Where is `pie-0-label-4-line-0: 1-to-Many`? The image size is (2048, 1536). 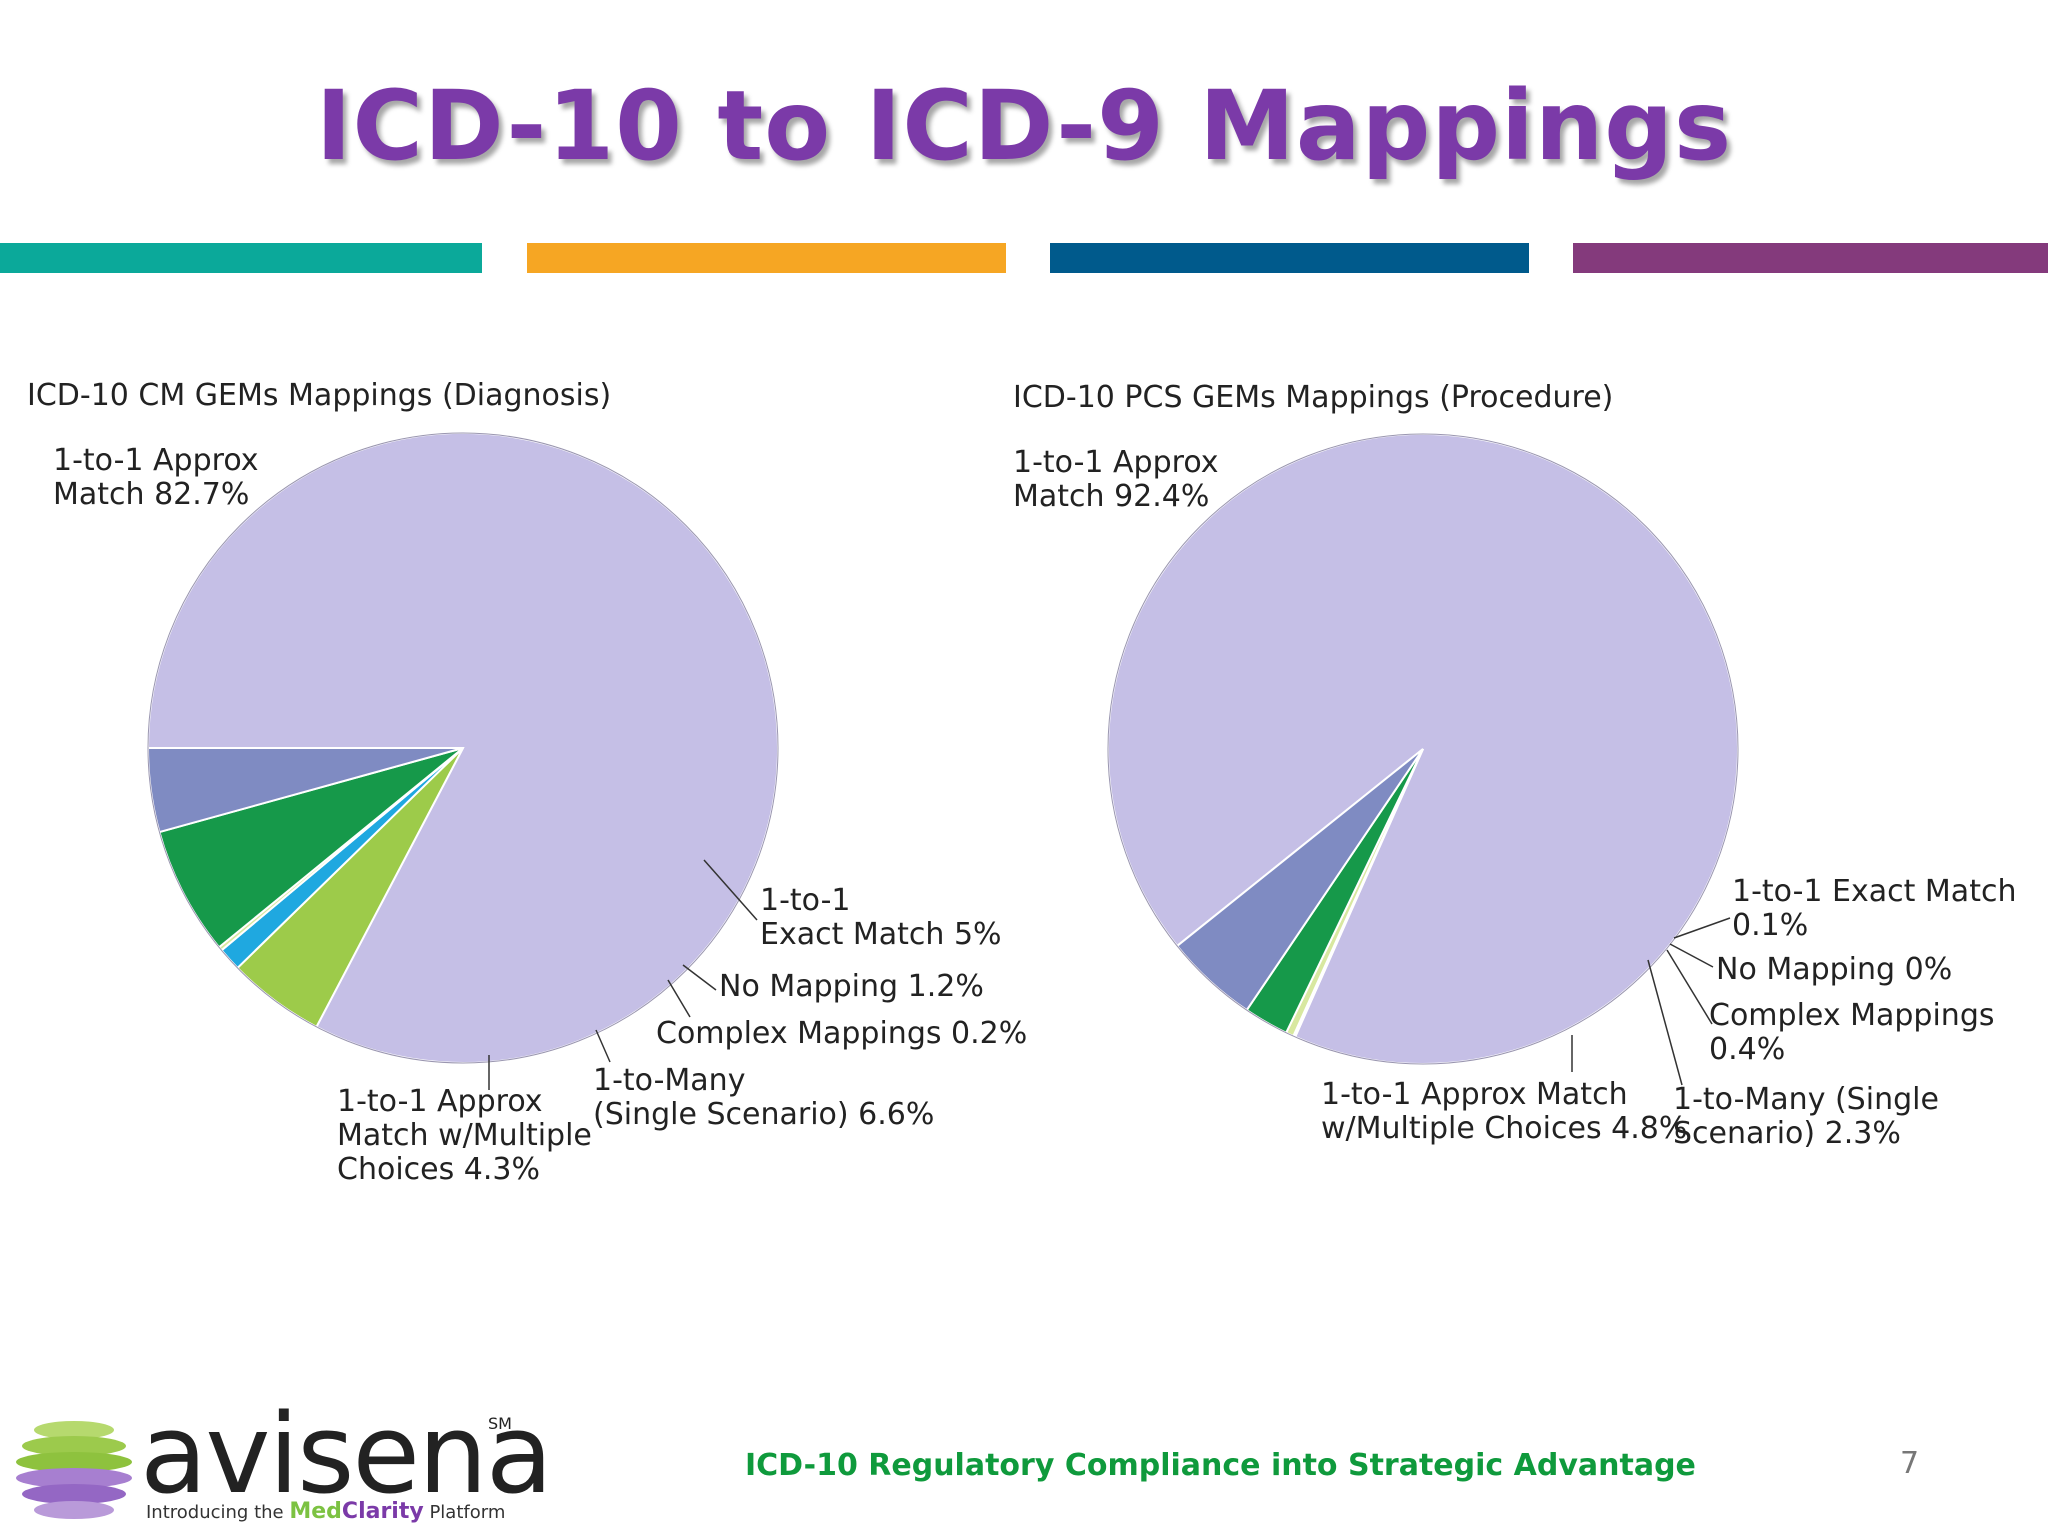 pie-0-label-4-line-0: 1-to-Many is located at coordinates (669, 1080).